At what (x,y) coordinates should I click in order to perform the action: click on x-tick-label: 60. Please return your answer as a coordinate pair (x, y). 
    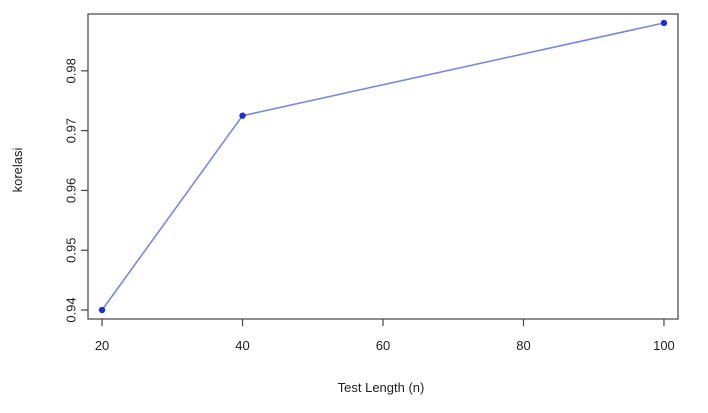
    Looking at the image, I should click on (383, 345).